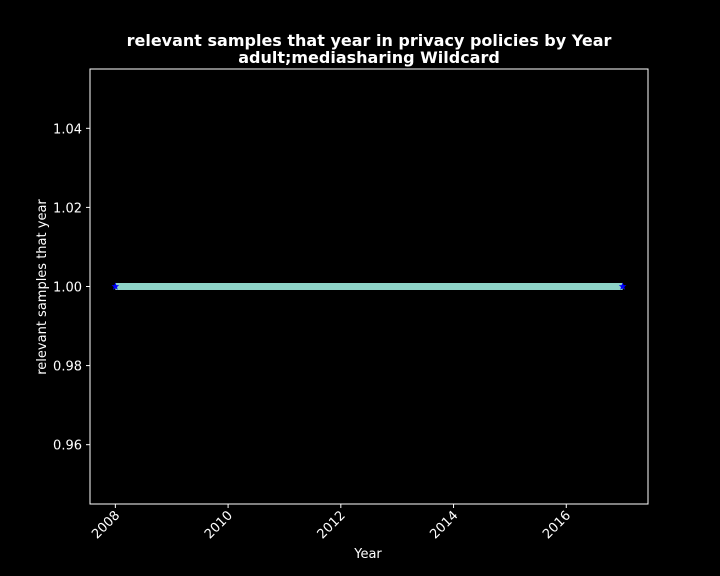 This screenshot has height=576, width=720. I want to click on x-tick-label: 2008, so click(106, 525).